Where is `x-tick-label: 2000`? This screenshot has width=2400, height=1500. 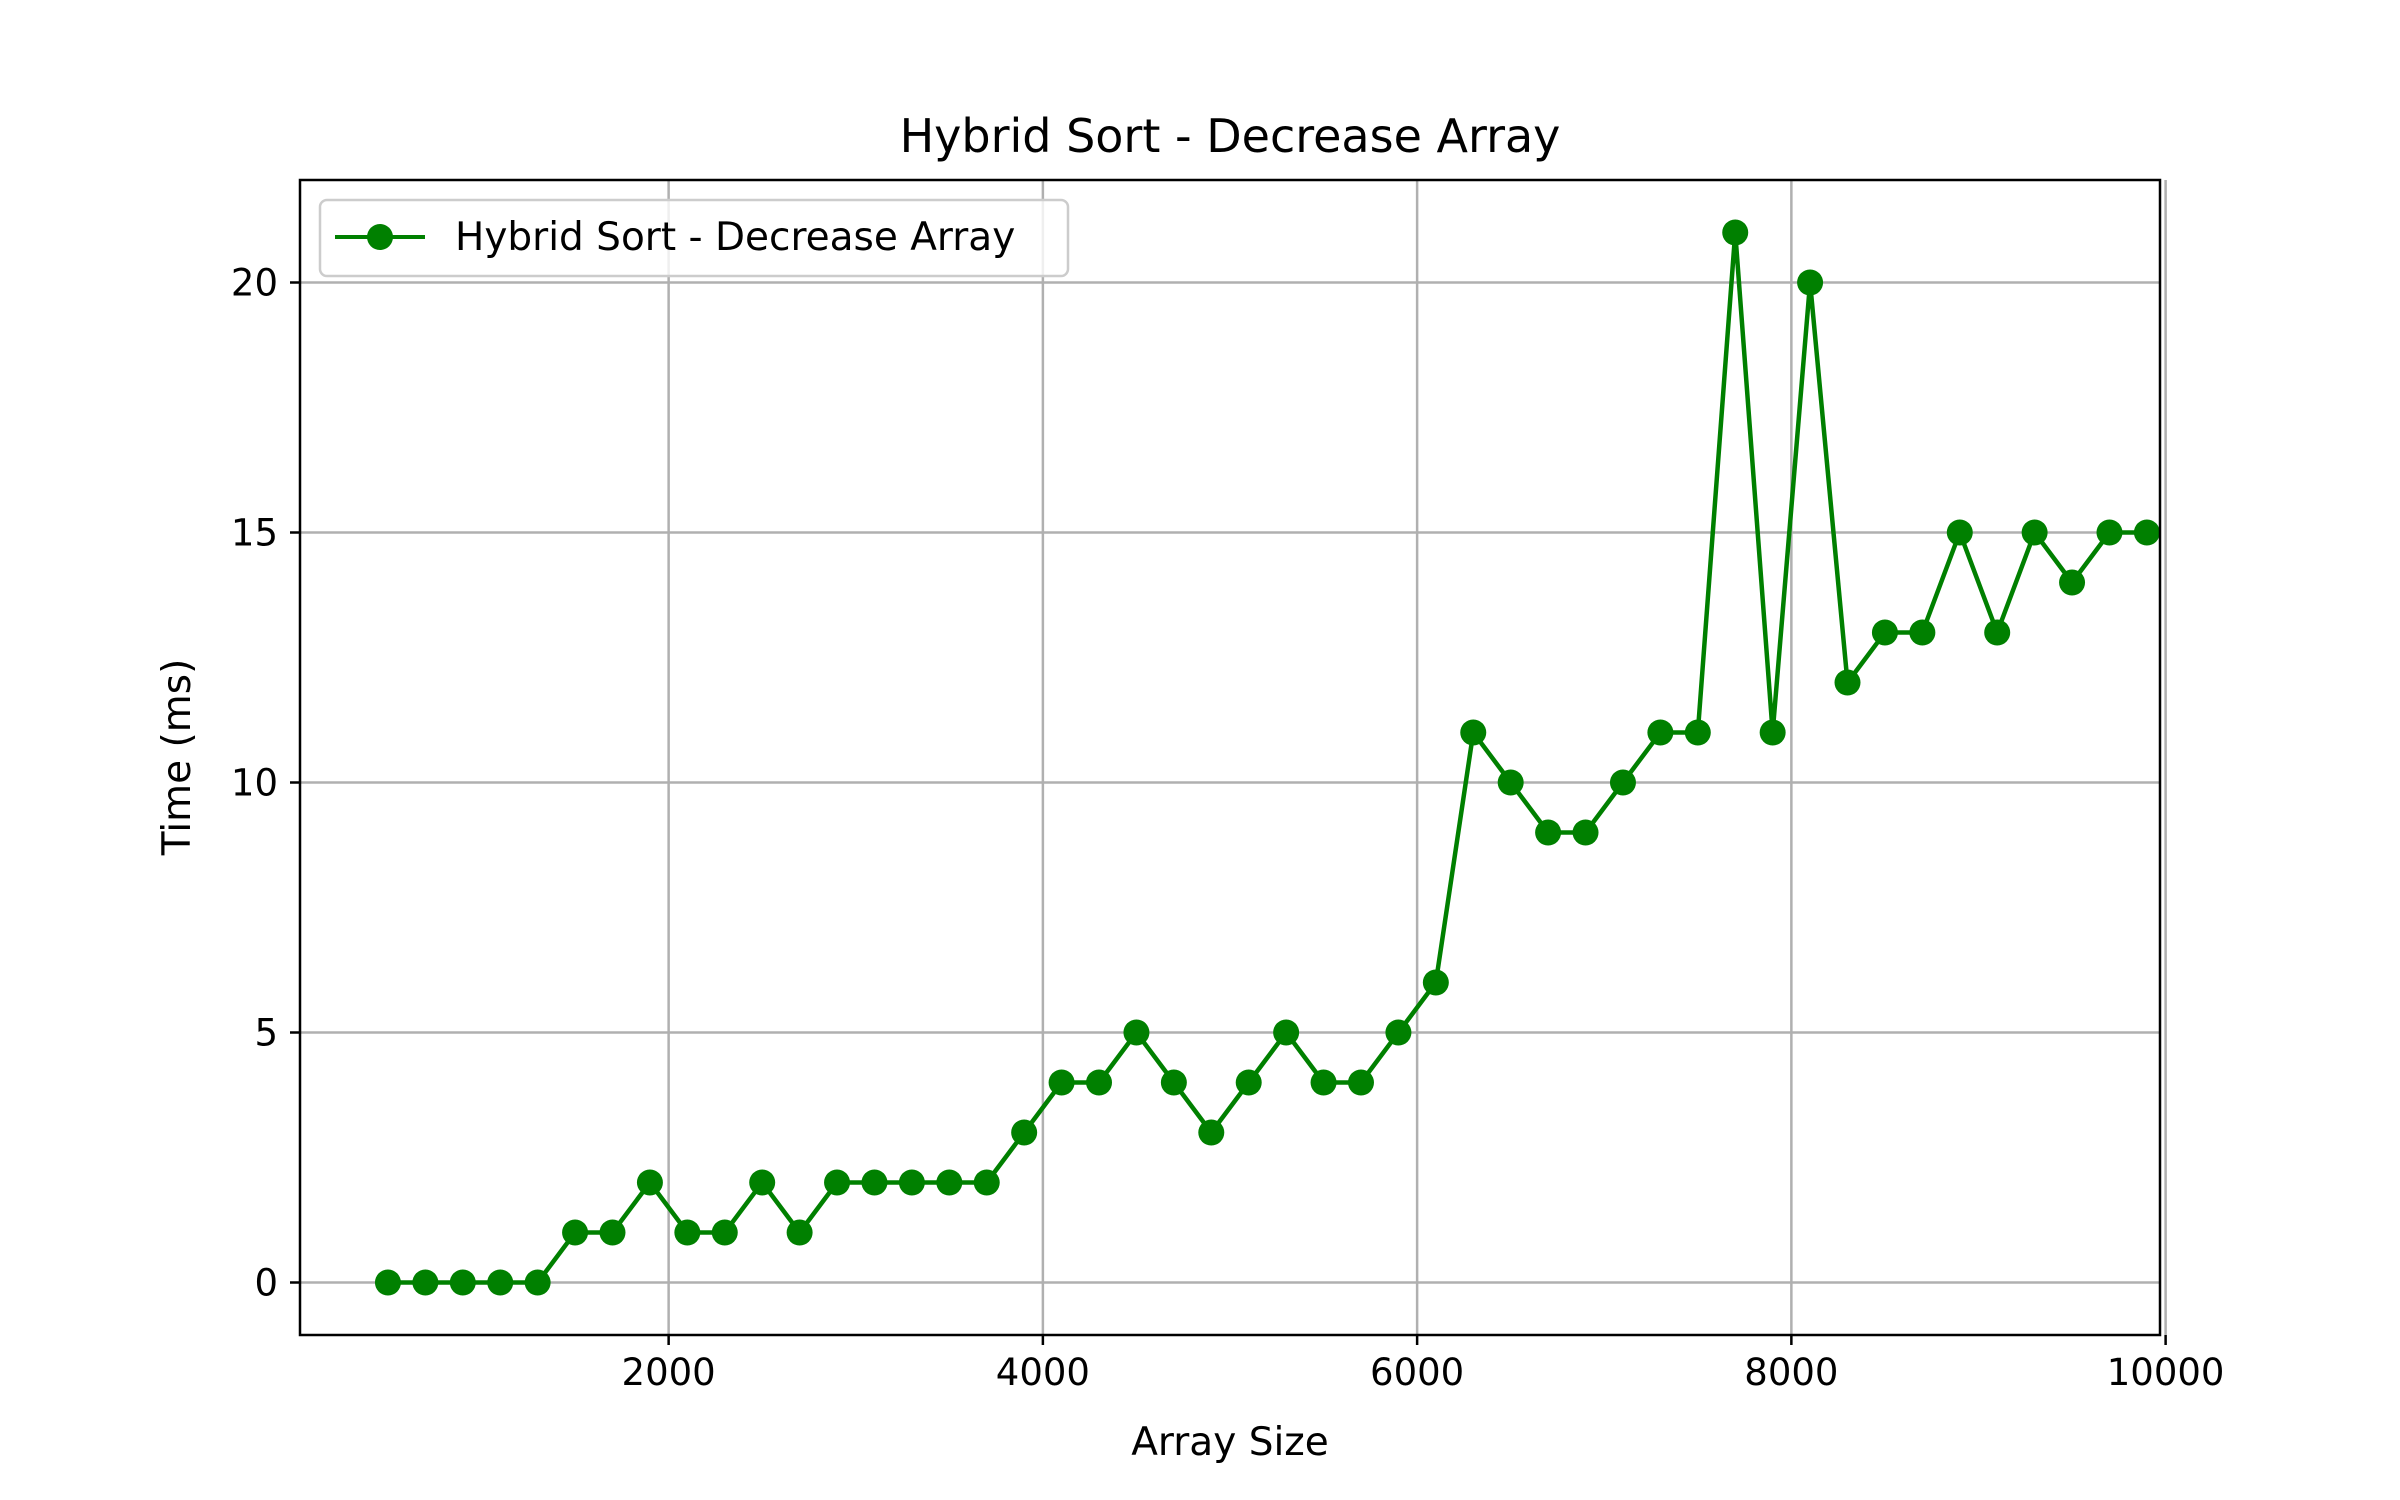
x-tick-label: 2000 is located at coordinates (669, 1372).